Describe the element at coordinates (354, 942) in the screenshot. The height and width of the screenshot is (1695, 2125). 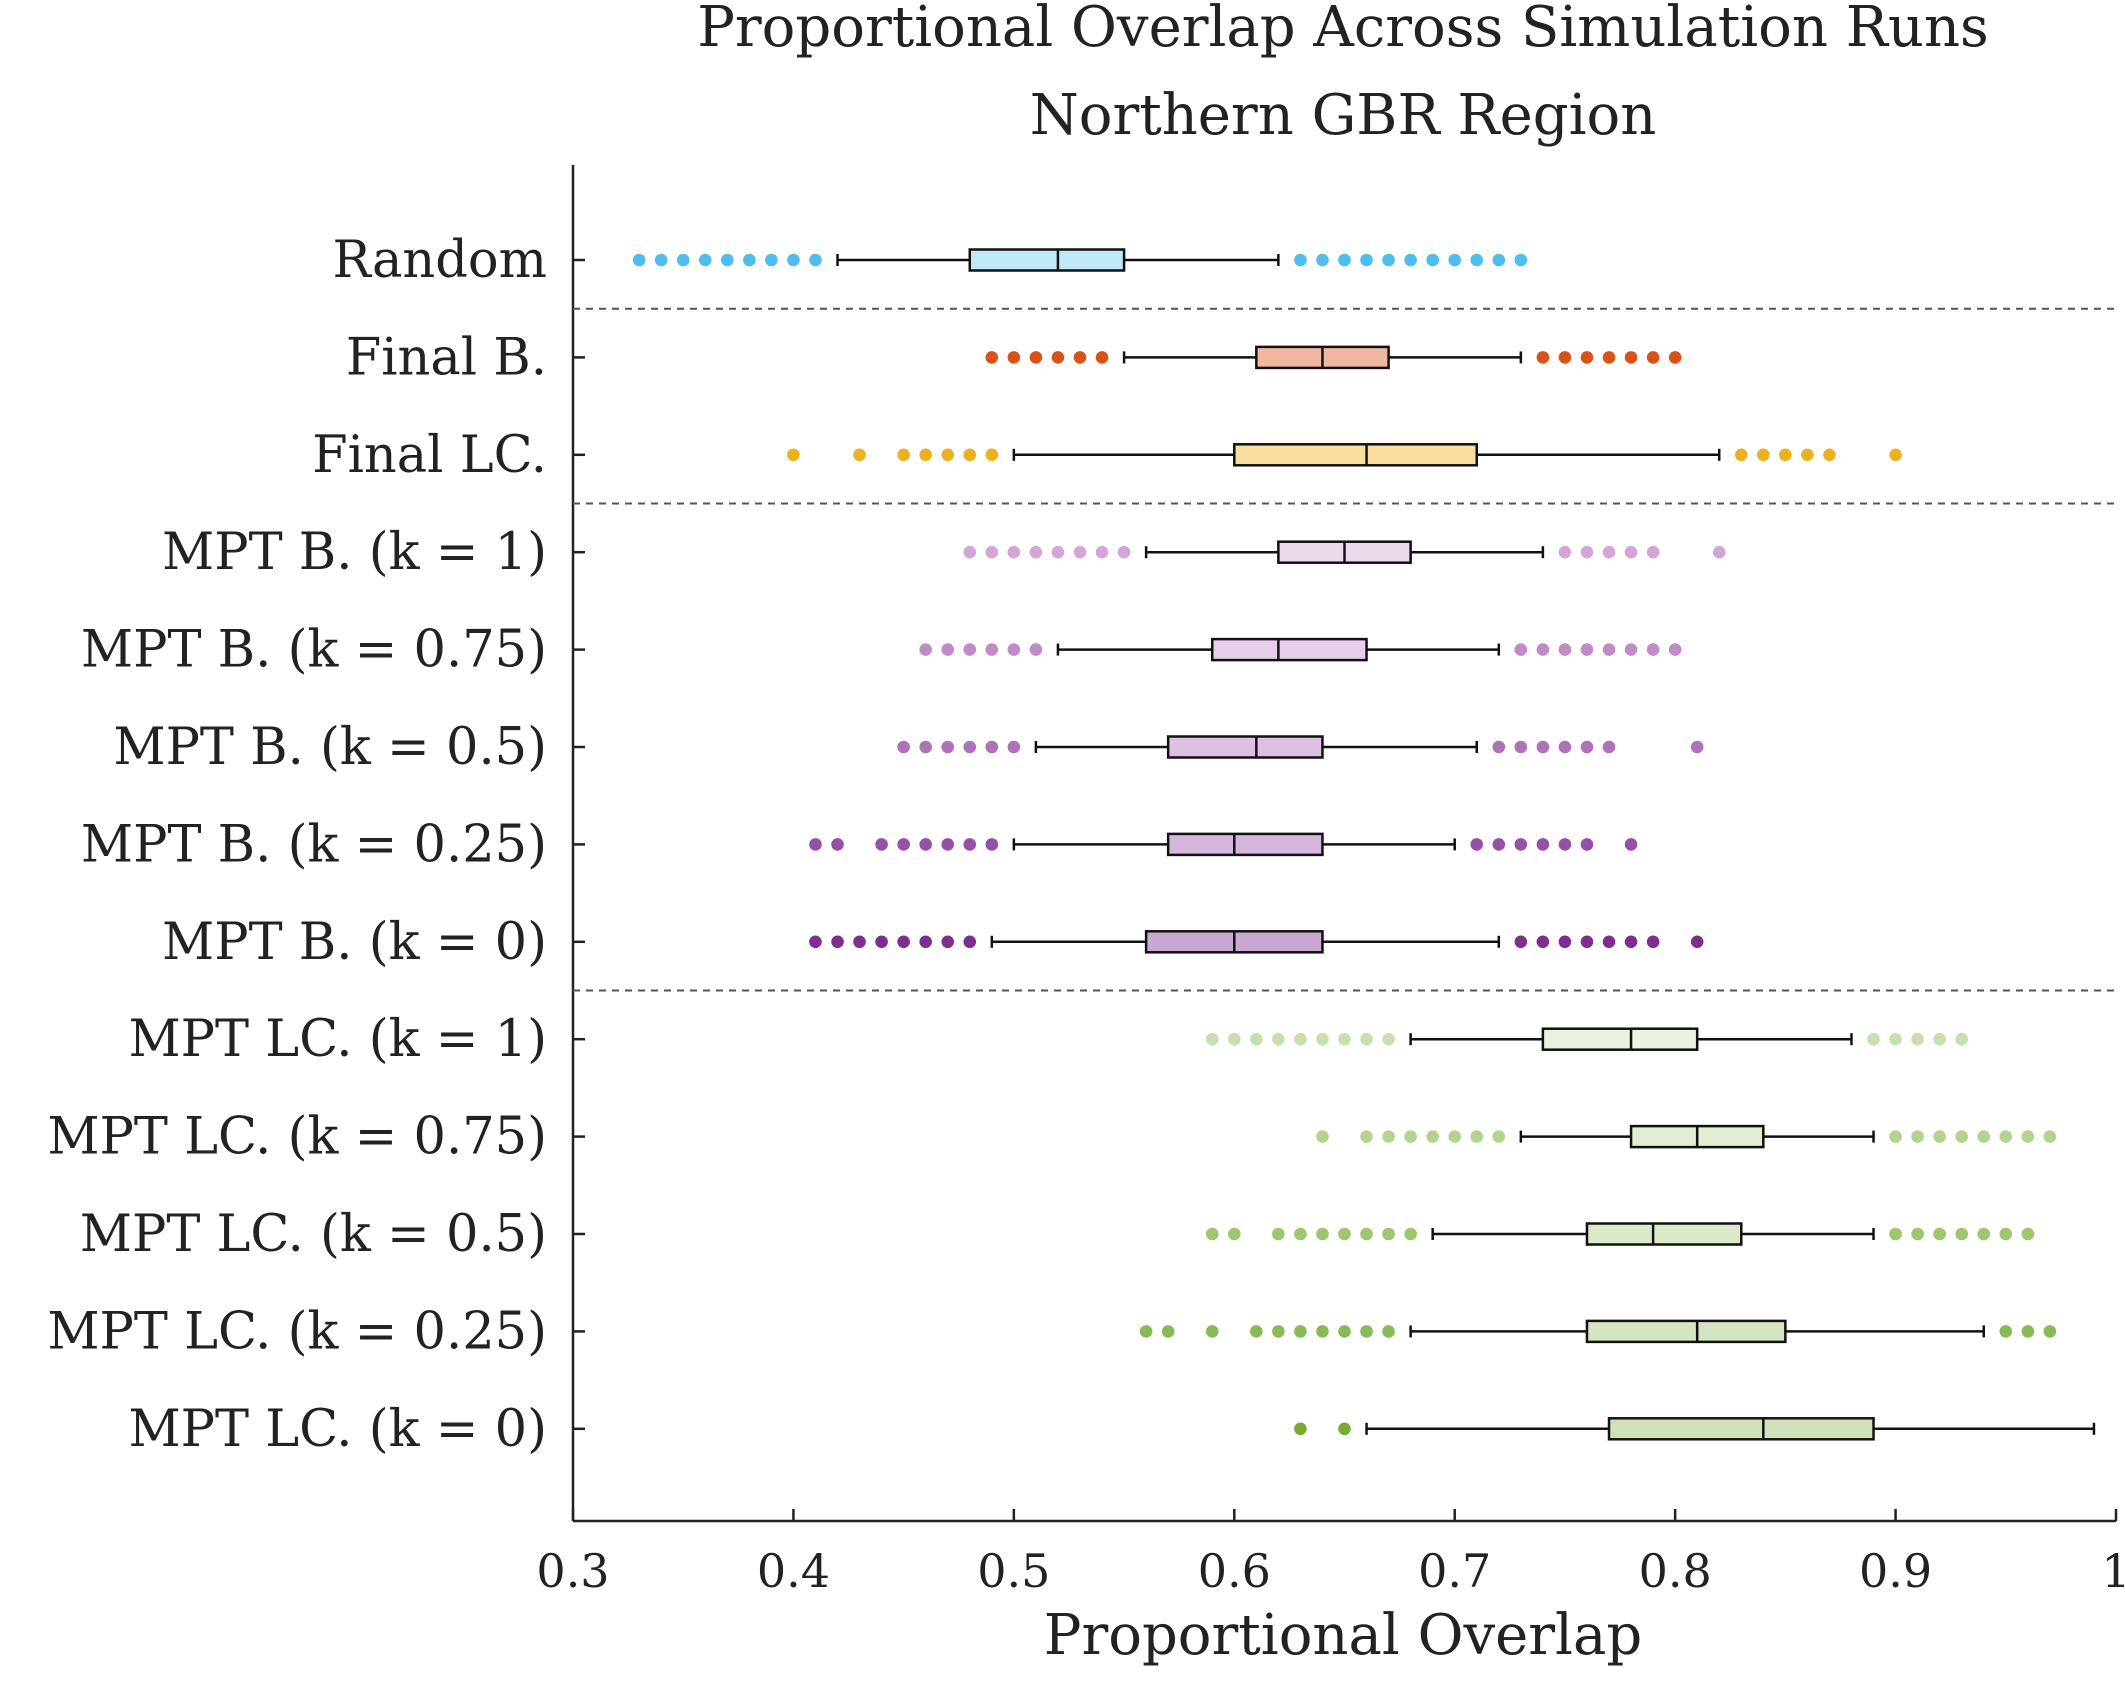
I see `category-label: MPT B. (k = 0)` at that location.